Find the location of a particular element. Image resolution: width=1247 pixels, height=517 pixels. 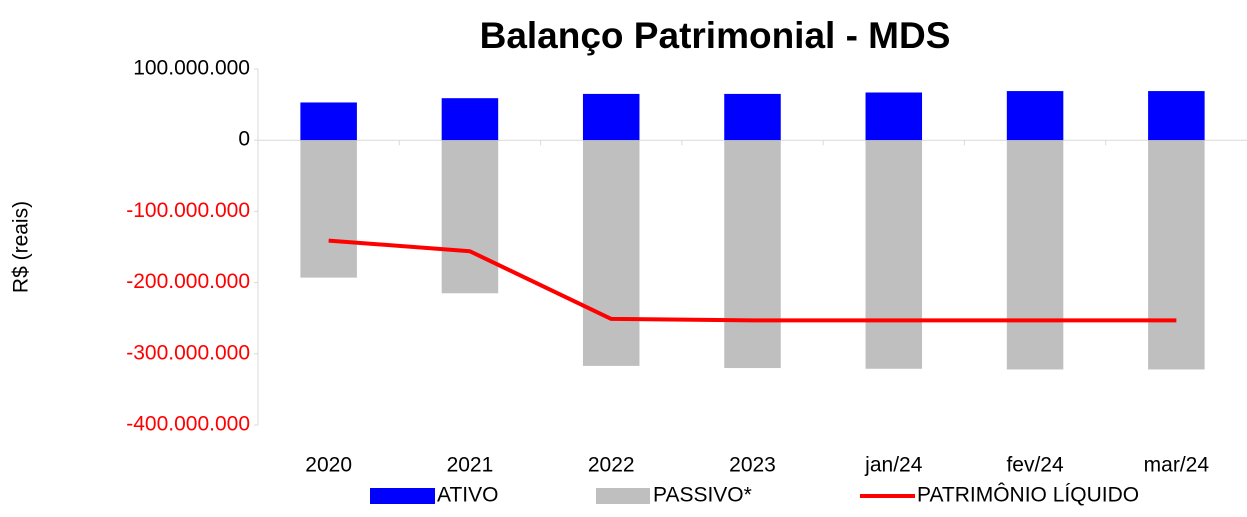

x-tick-label: jan/24 is located at coordinates (893, 465).